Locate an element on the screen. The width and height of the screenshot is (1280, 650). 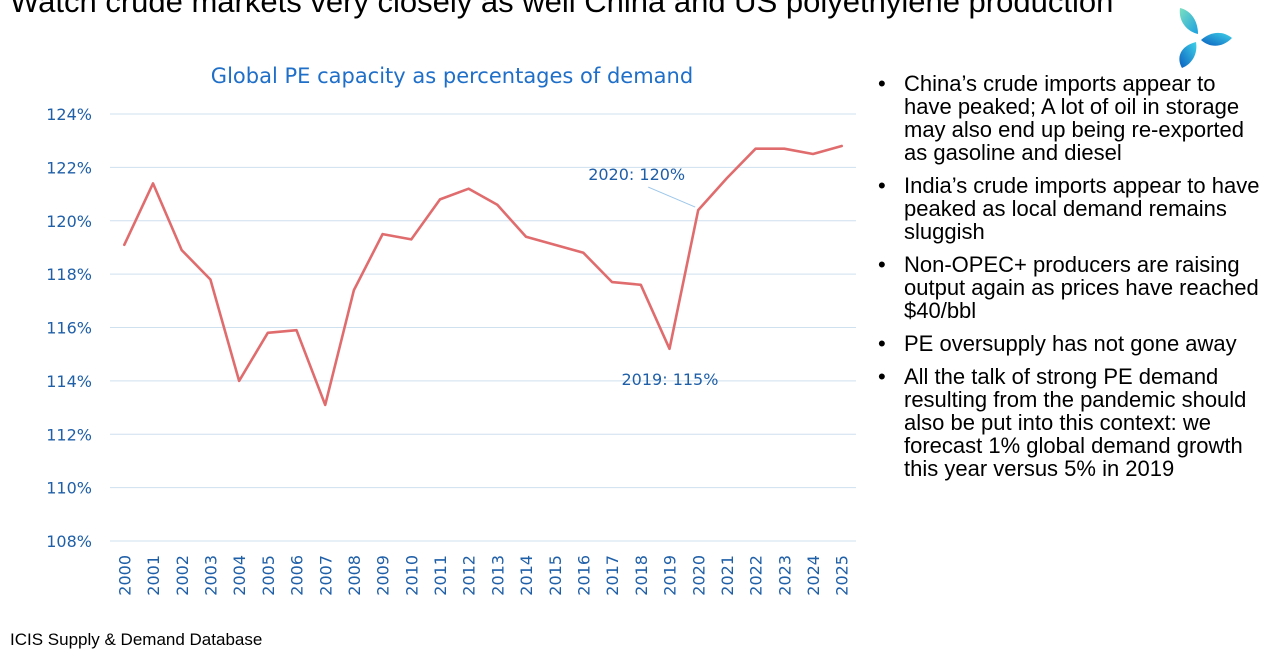
x-tick-label: 2005 is located at coordinates (268, 575).